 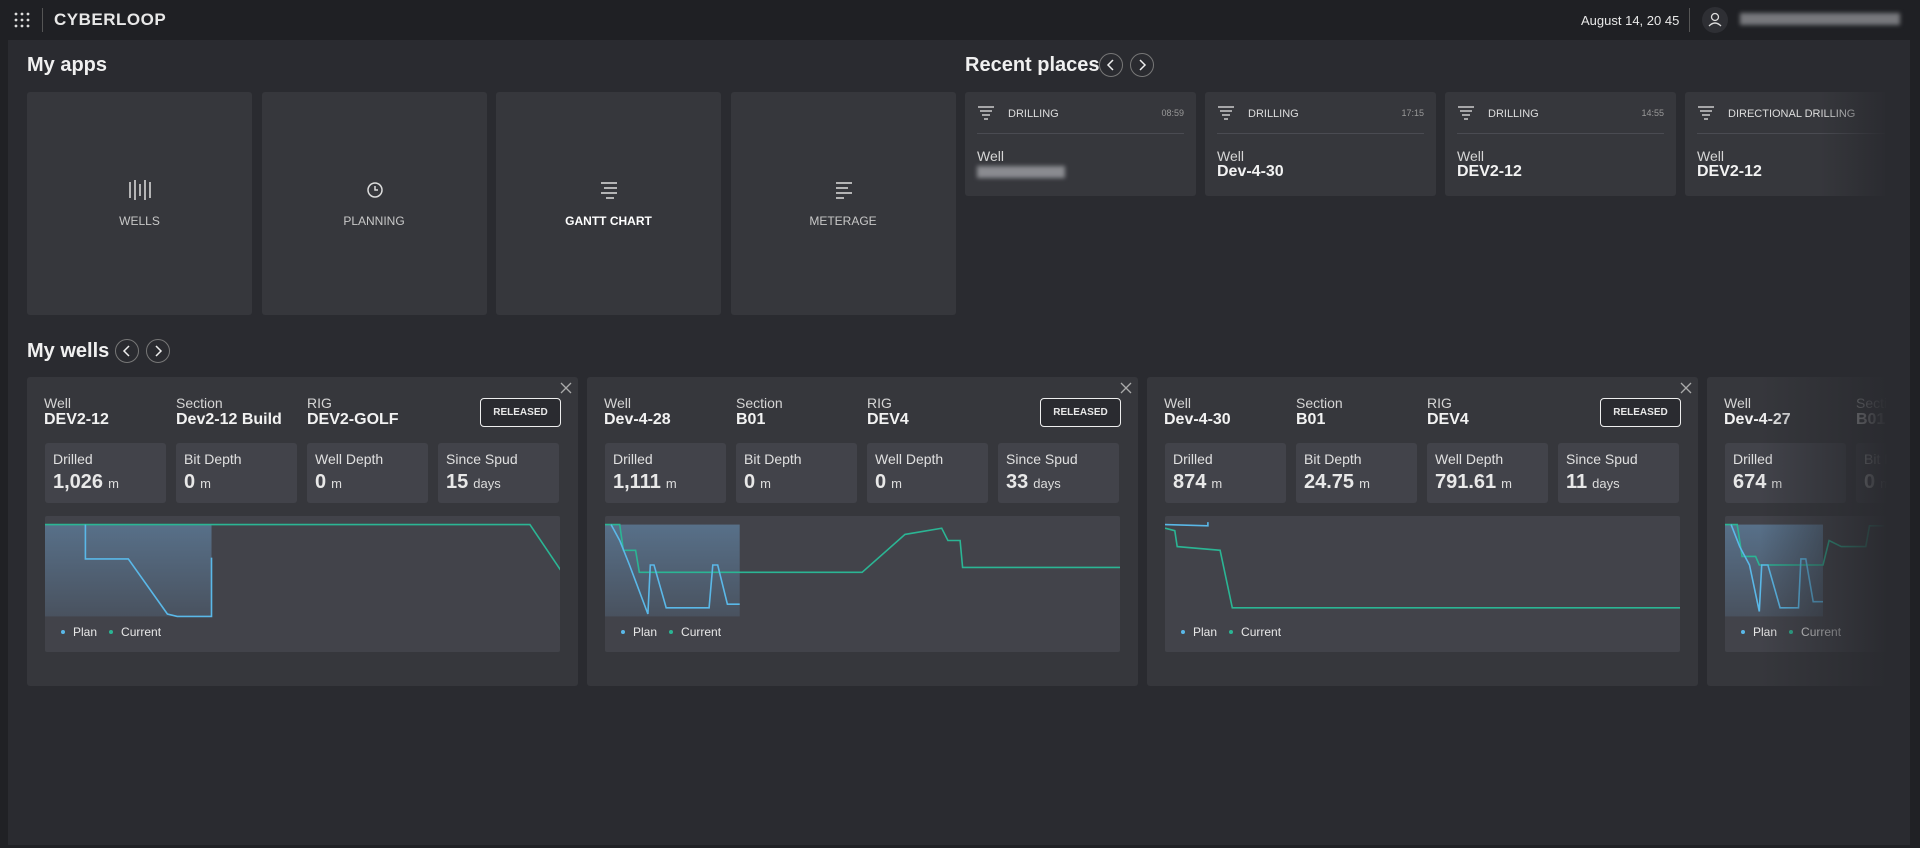 What do you see at coordinates (353, 419) in the screenshot?
I see `field-value: DEV2-GOLF` at bounding box center [353, 419].